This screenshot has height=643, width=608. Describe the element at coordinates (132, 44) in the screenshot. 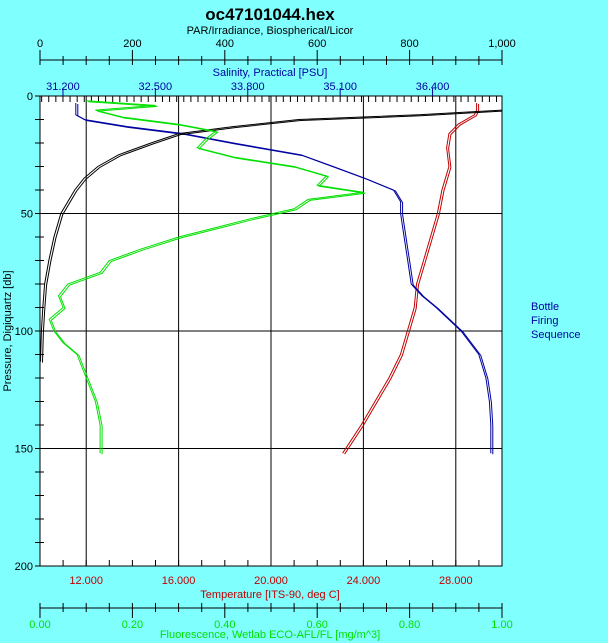

I see `par-tick-label: 200` at that location.